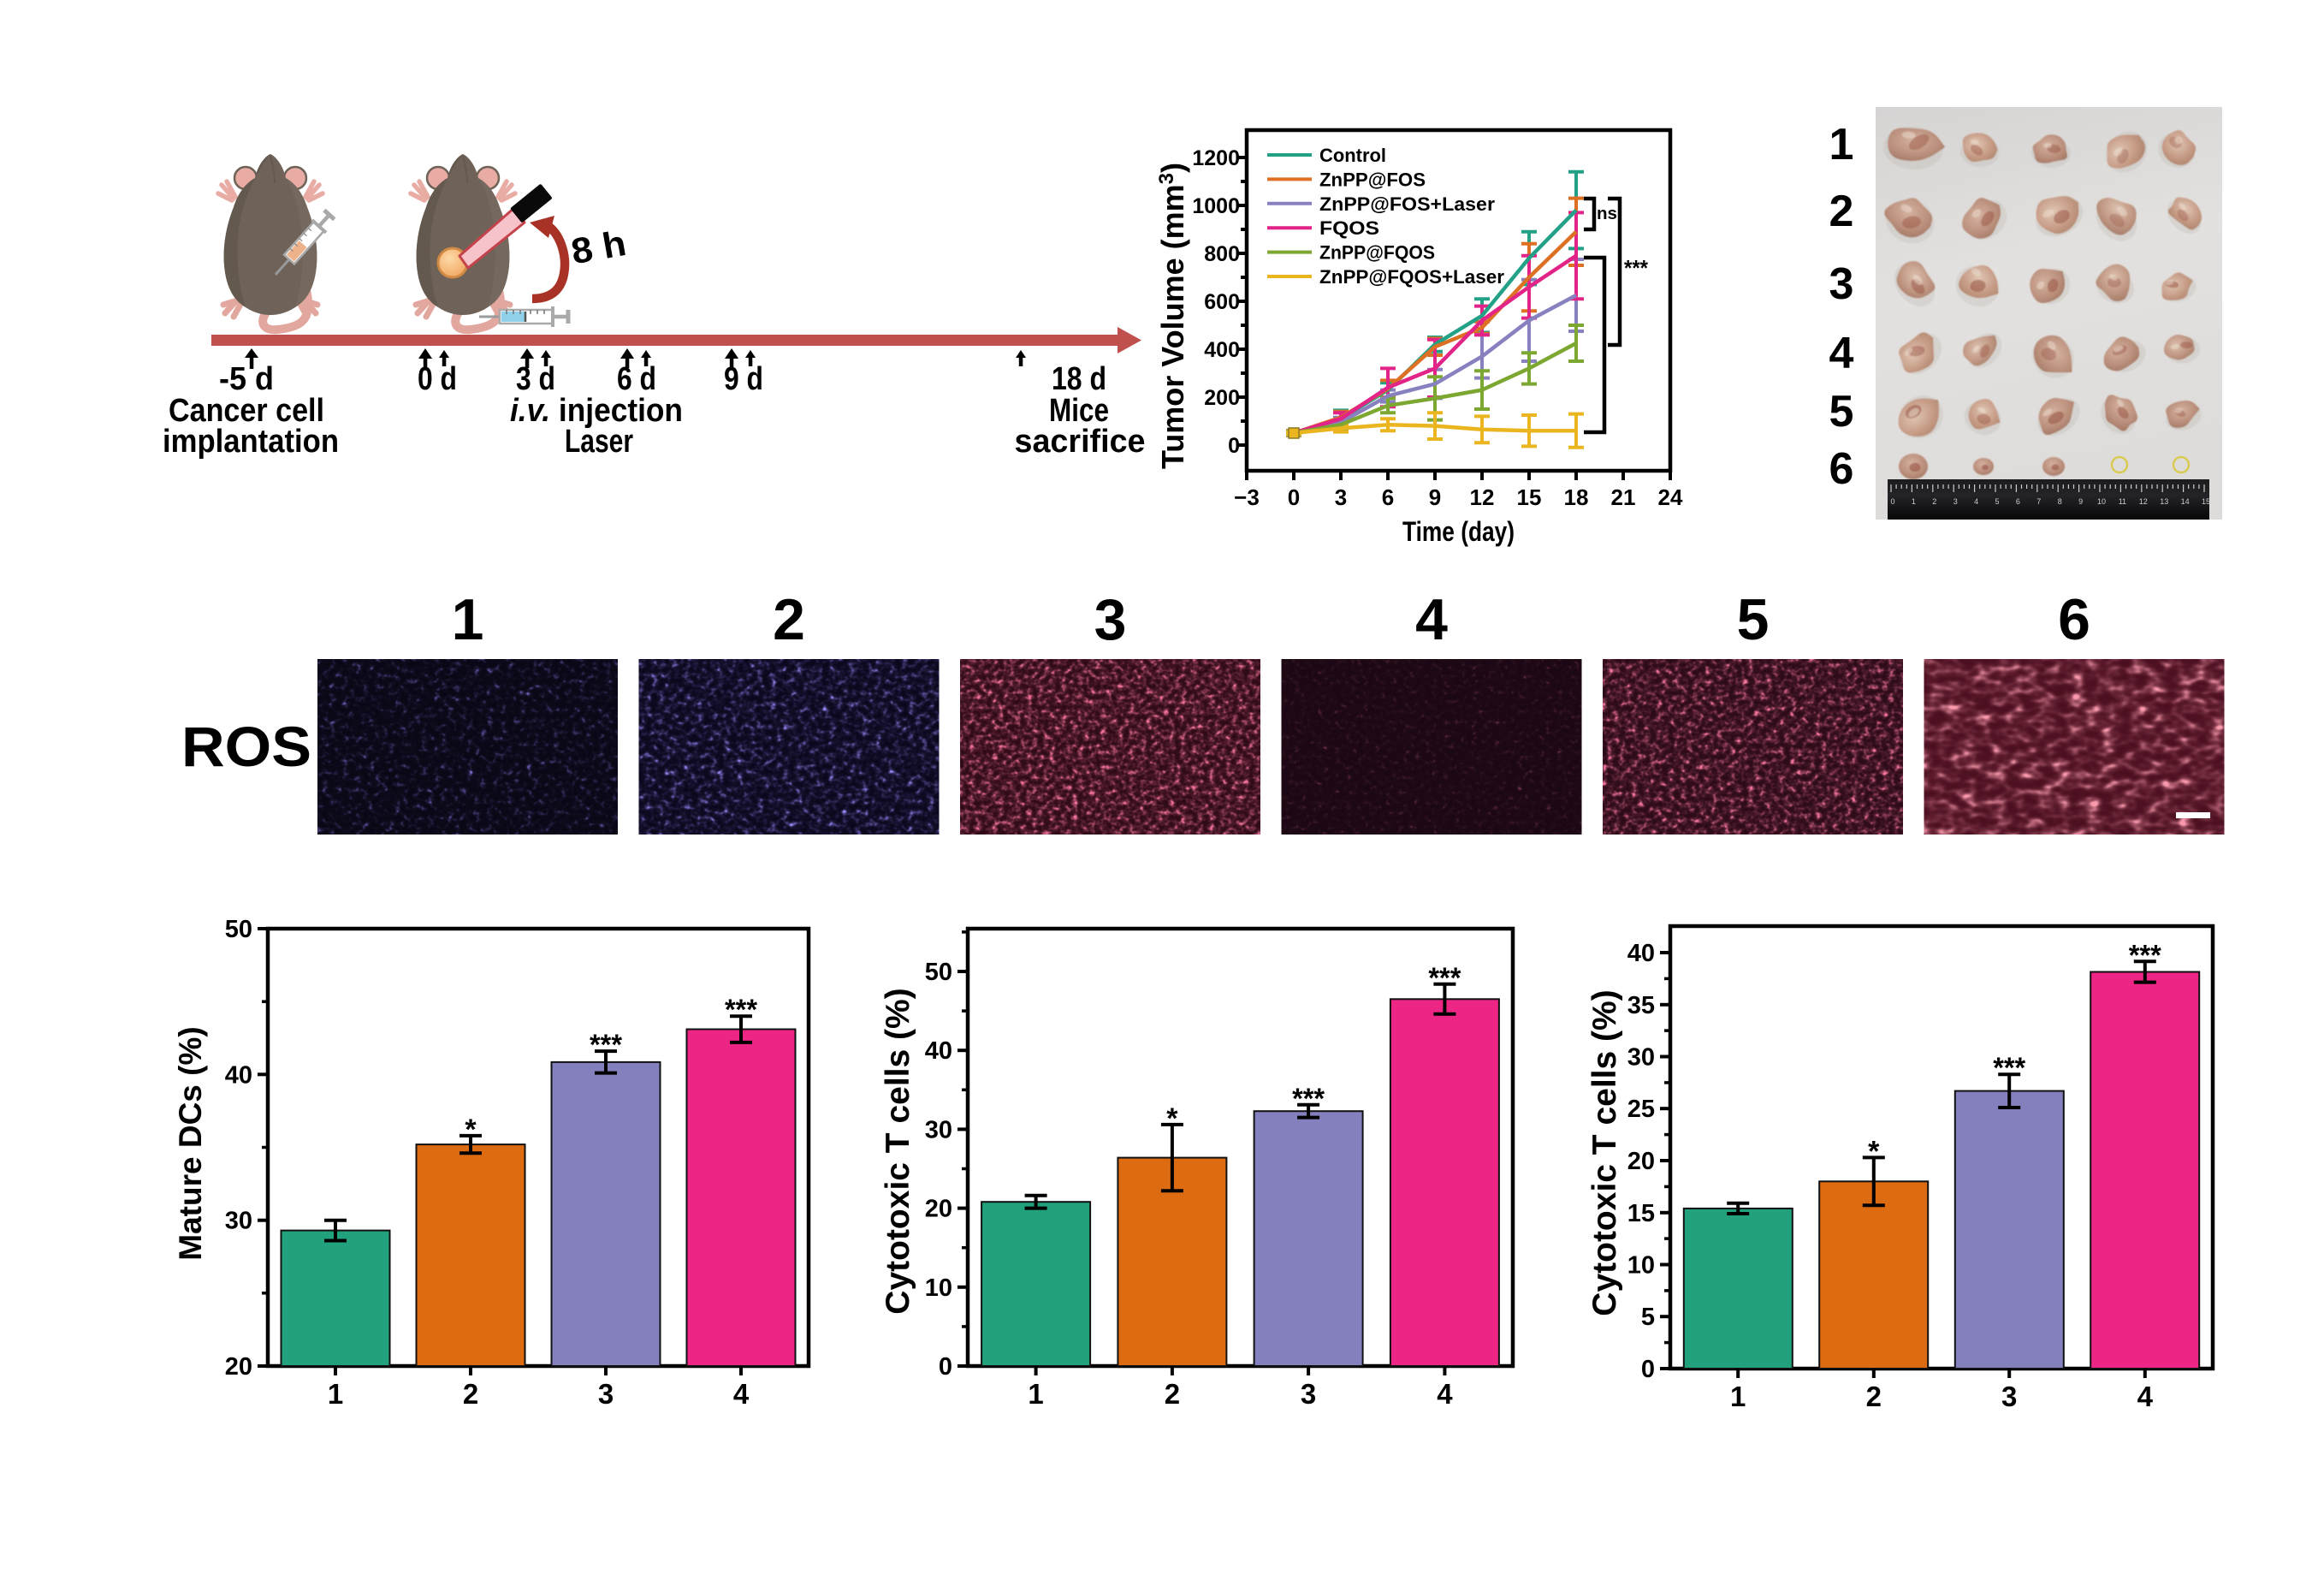 This screenshot has width=2324, height=1586. I want to click on svg-text: 0 d, so click(437, 379).